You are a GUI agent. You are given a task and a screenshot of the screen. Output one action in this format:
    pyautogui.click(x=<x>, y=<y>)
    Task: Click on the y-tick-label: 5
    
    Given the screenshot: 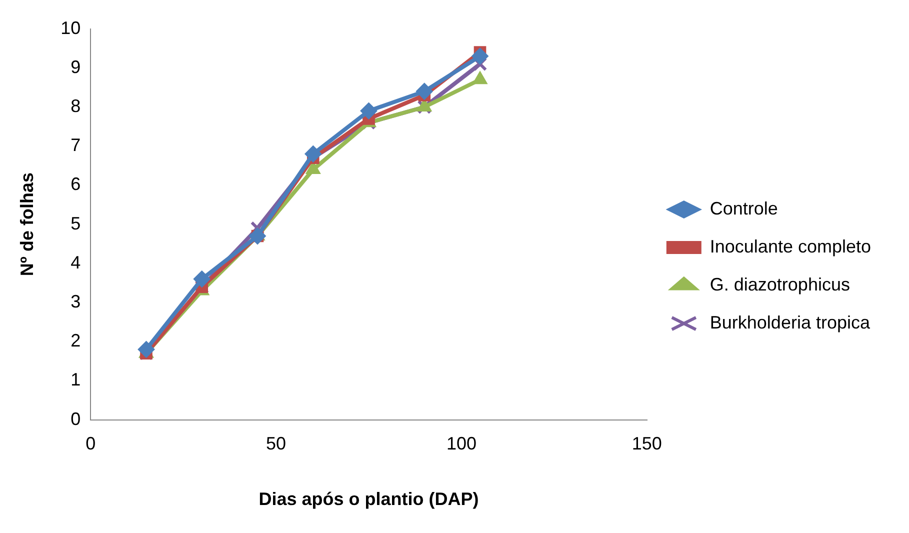 What is the action you would take?
    pyautogui.click(x=75, y=223)
    